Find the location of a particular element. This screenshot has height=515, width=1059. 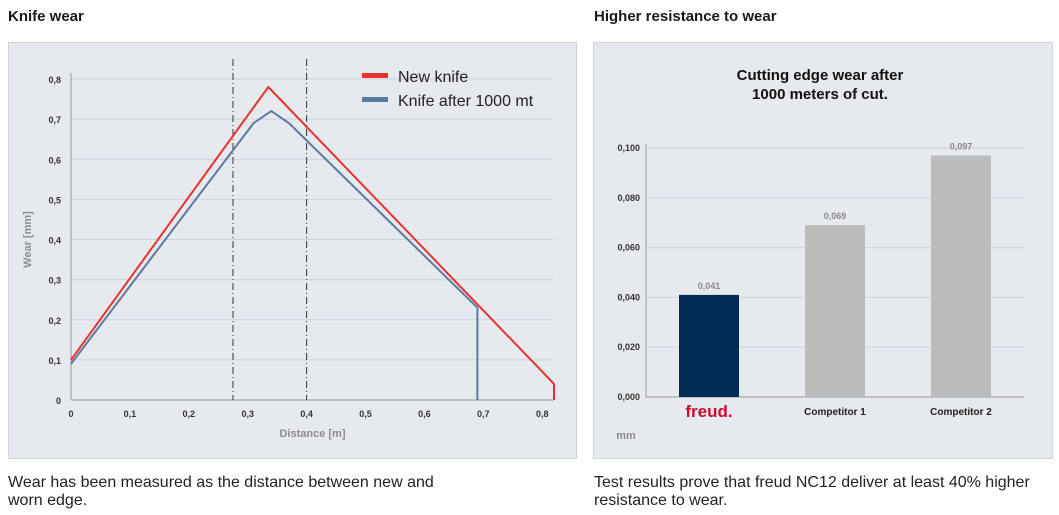

x-tick-label: 0,4 is located at coordinates (306, 414).